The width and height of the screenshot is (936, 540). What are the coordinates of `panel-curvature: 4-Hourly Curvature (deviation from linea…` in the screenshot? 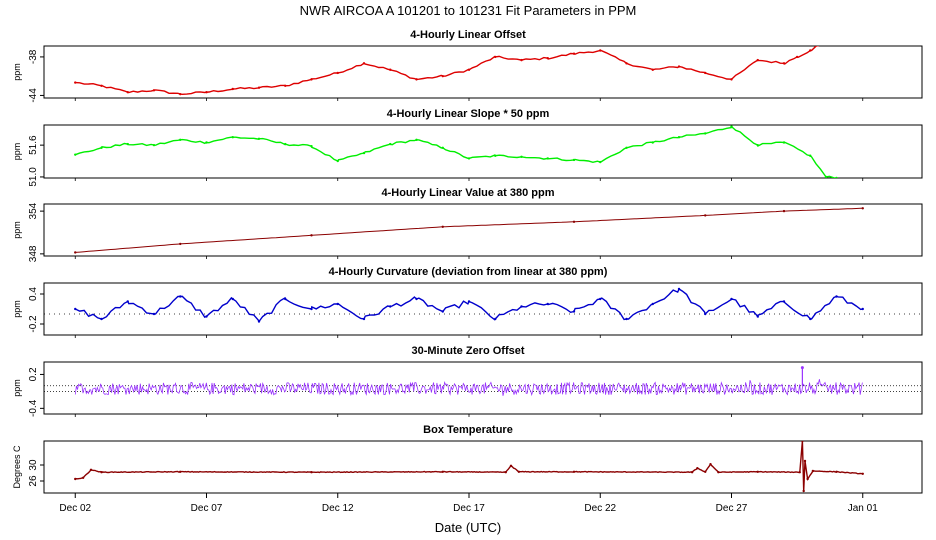 It's located at (467, 301).